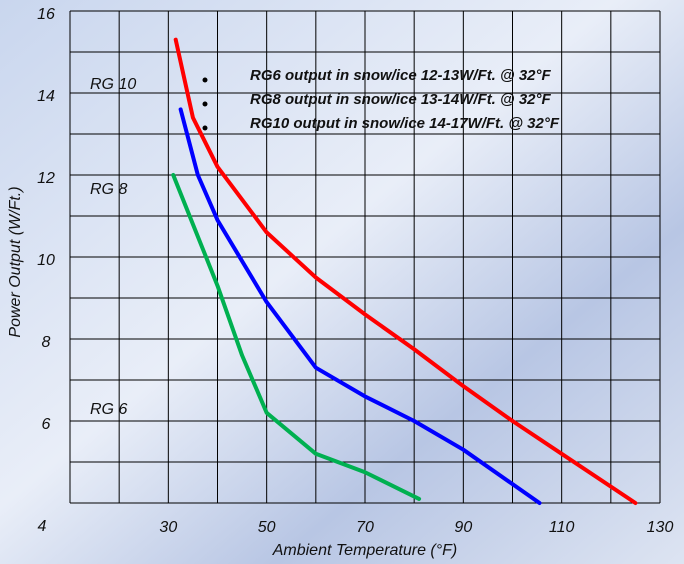  What do you see at coordinates (46, 14) in the screenshot?
I see `y-tick-label: 16` at bounding box center [46, 14].